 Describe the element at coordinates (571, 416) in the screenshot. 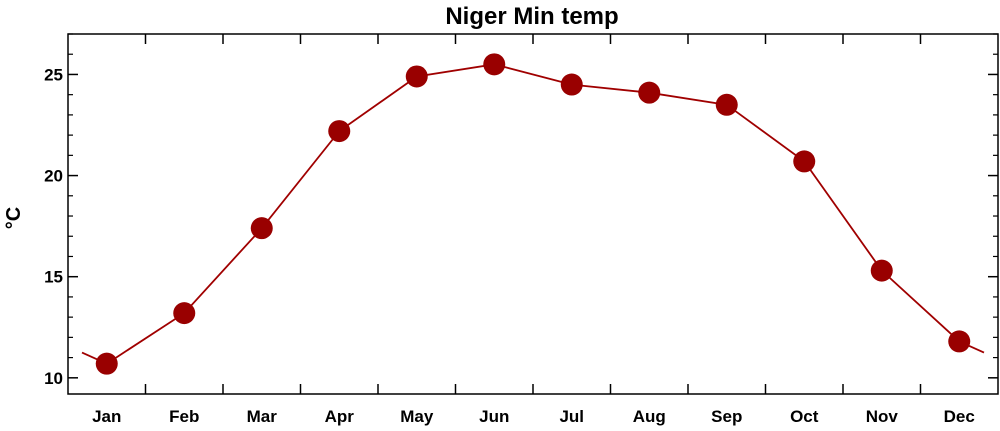

I see `x-tick-label: Jul` at that location.